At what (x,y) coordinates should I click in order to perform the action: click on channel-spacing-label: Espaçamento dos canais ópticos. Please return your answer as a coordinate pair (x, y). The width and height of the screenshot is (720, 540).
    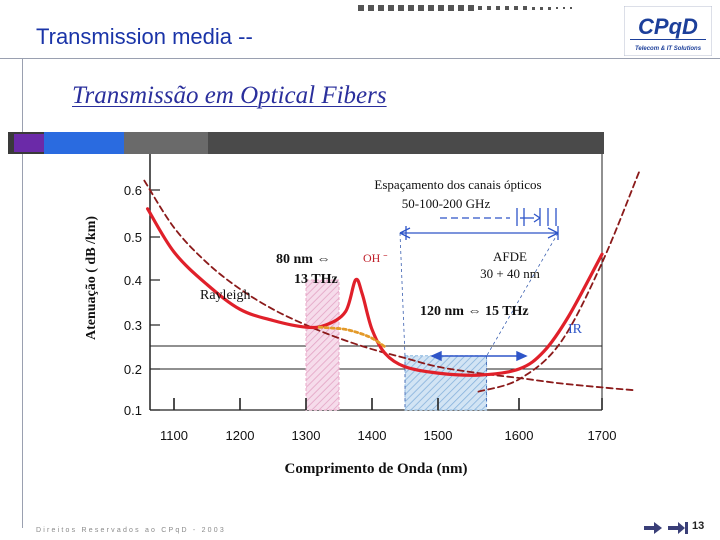
    Looking at the image, I should click on (457, 184).